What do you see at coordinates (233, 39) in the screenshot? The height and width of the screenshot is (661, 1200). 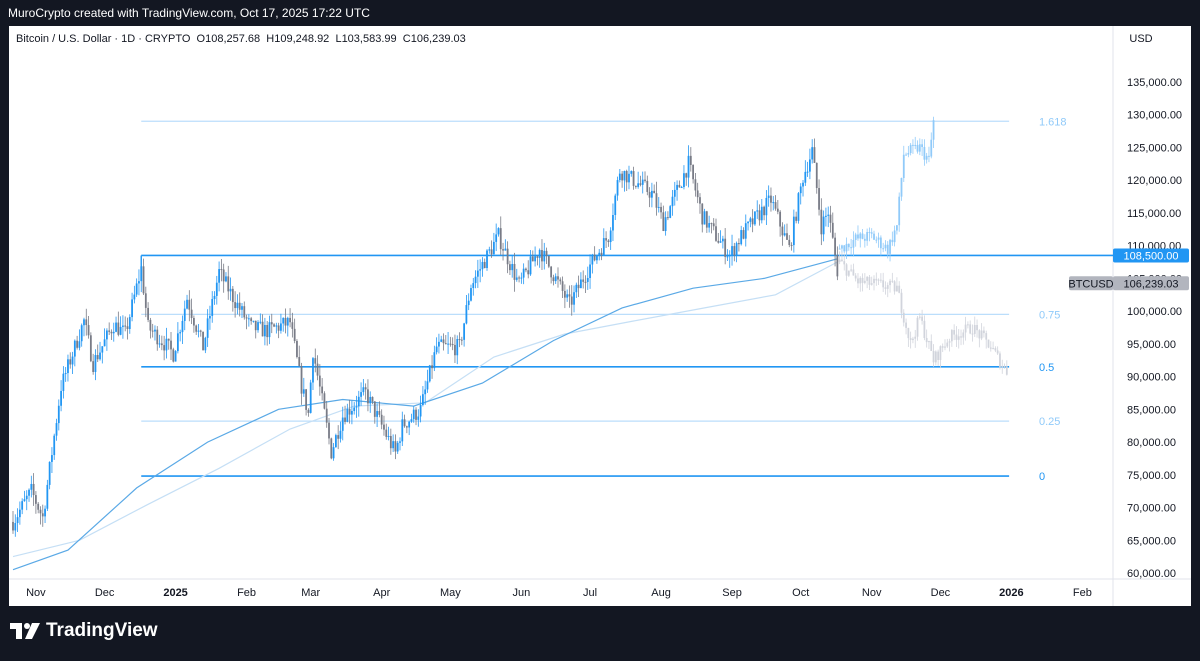 I see `open-value: 108,257.68` at bounding box center [233, 39].